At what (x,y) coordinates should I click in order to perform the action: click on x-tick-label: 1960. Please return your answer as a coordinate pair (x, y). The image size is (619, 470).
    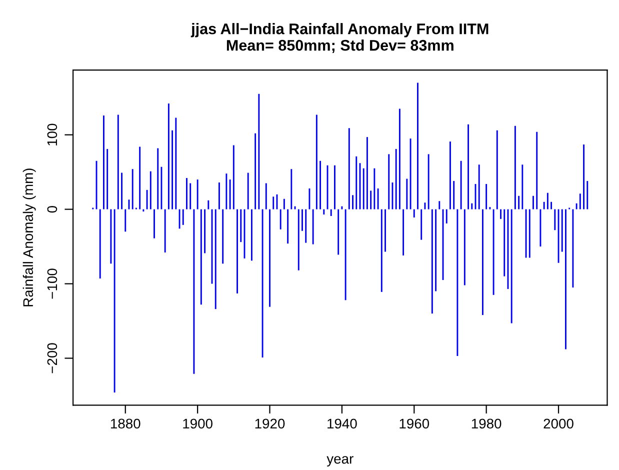
    Looking at the image, I should click on (415, 423).